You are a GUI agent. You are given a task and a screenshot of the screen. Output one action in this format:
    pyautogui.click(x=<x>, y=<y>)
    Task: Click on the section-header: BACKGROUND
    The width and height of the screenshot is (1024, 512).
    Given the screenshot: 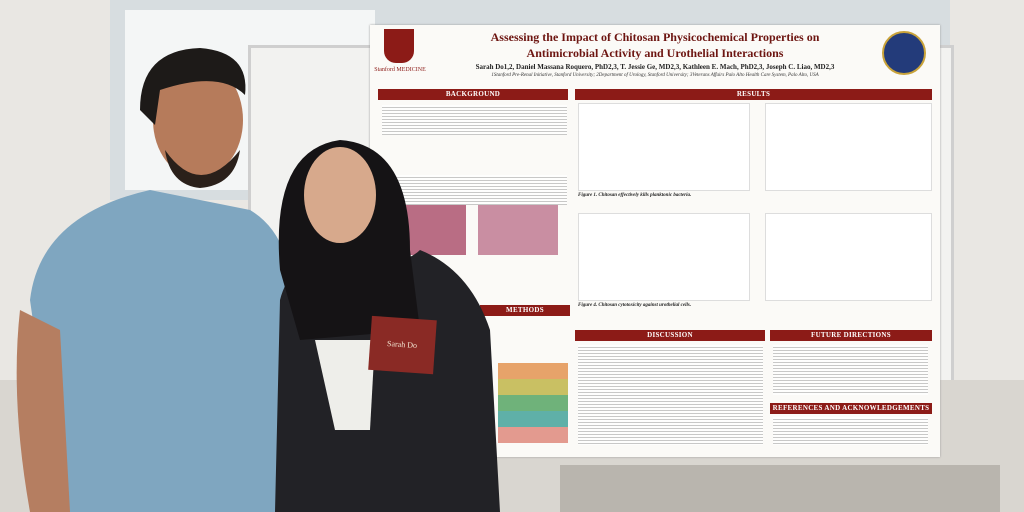 What is the action you would take?
    pyautogui.click(x=473, y=94)
    